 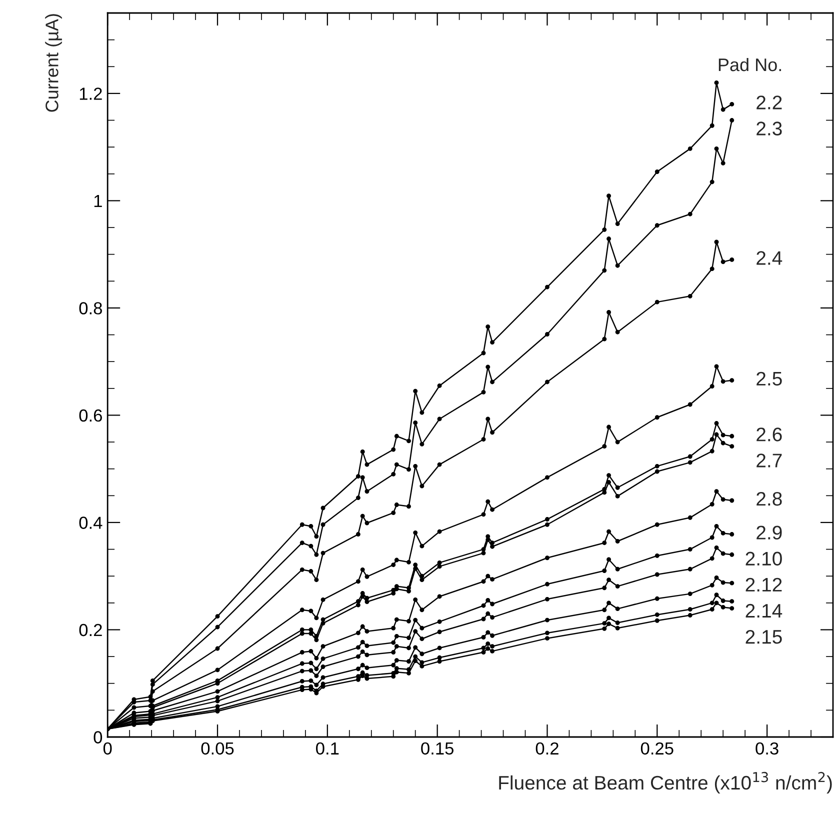 I want to click on legend-label: 2.4, so click(x=769, y=258).